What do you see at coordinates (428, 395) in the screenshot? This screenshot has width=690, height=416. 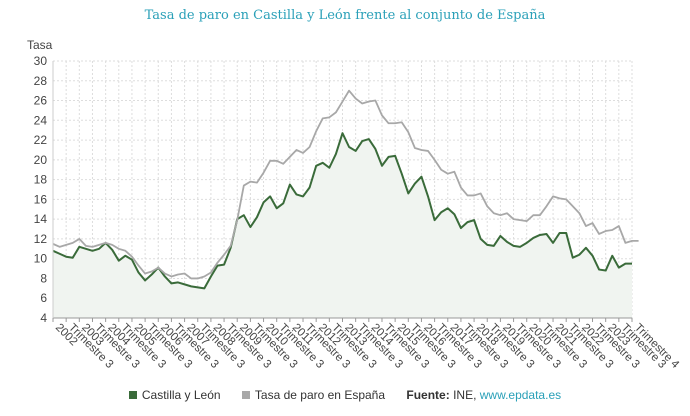 I see `source-label: Fuente:` at bounding box center [428, 395].